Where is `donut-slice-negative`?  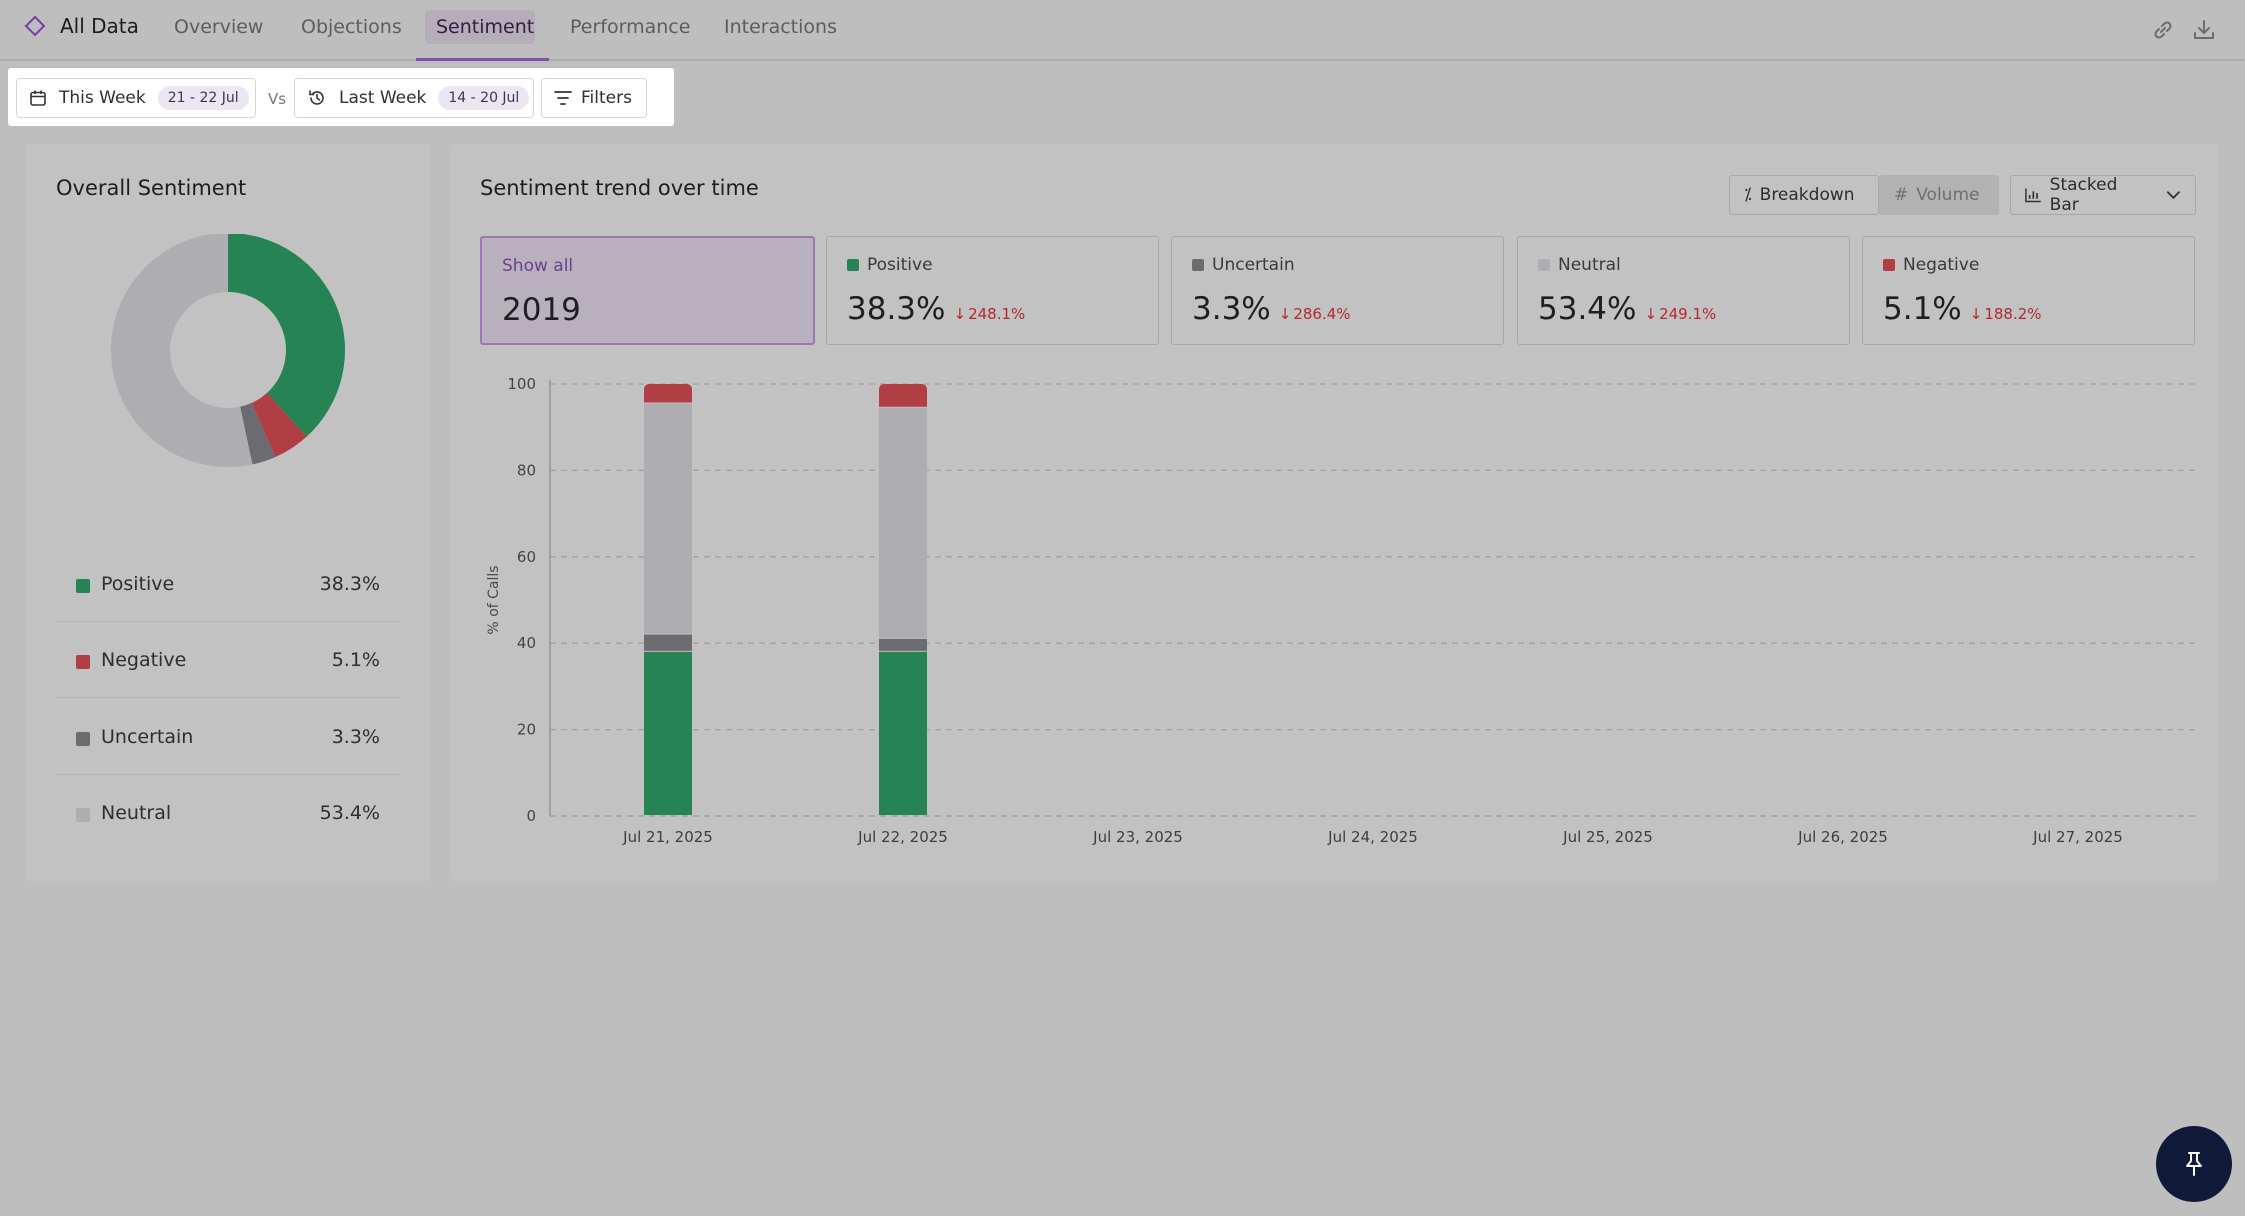 donut-slice-negative is located at coordinates (279, 424).